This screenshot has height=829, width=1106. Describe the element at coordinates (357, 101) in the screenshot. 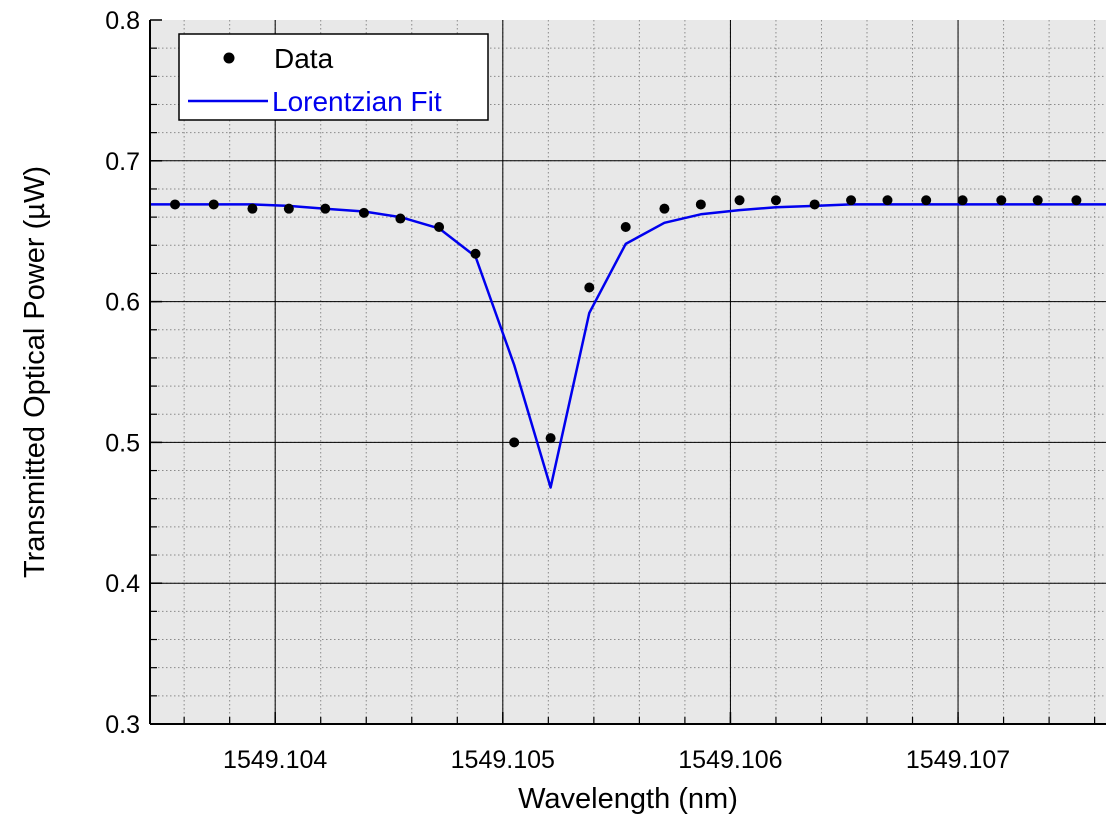

I see `legend-fit-label: Lorentzian Fit` at that location.